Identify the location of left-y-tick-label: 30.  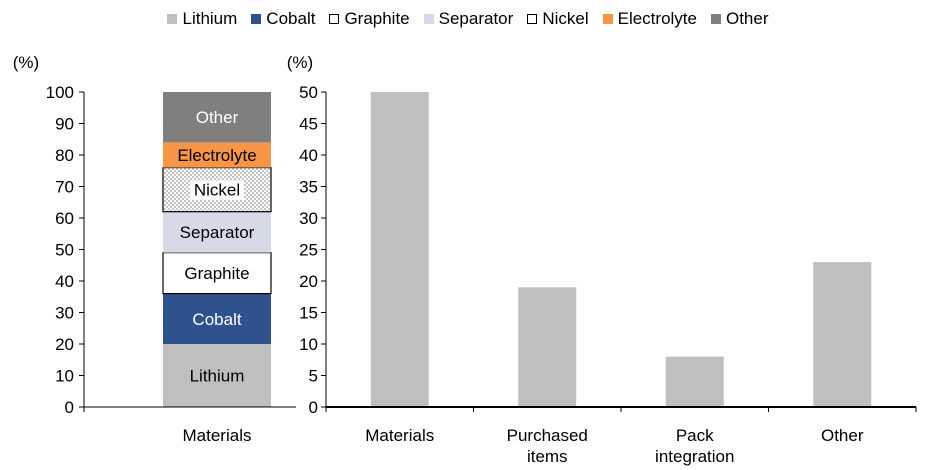
(64, 313).